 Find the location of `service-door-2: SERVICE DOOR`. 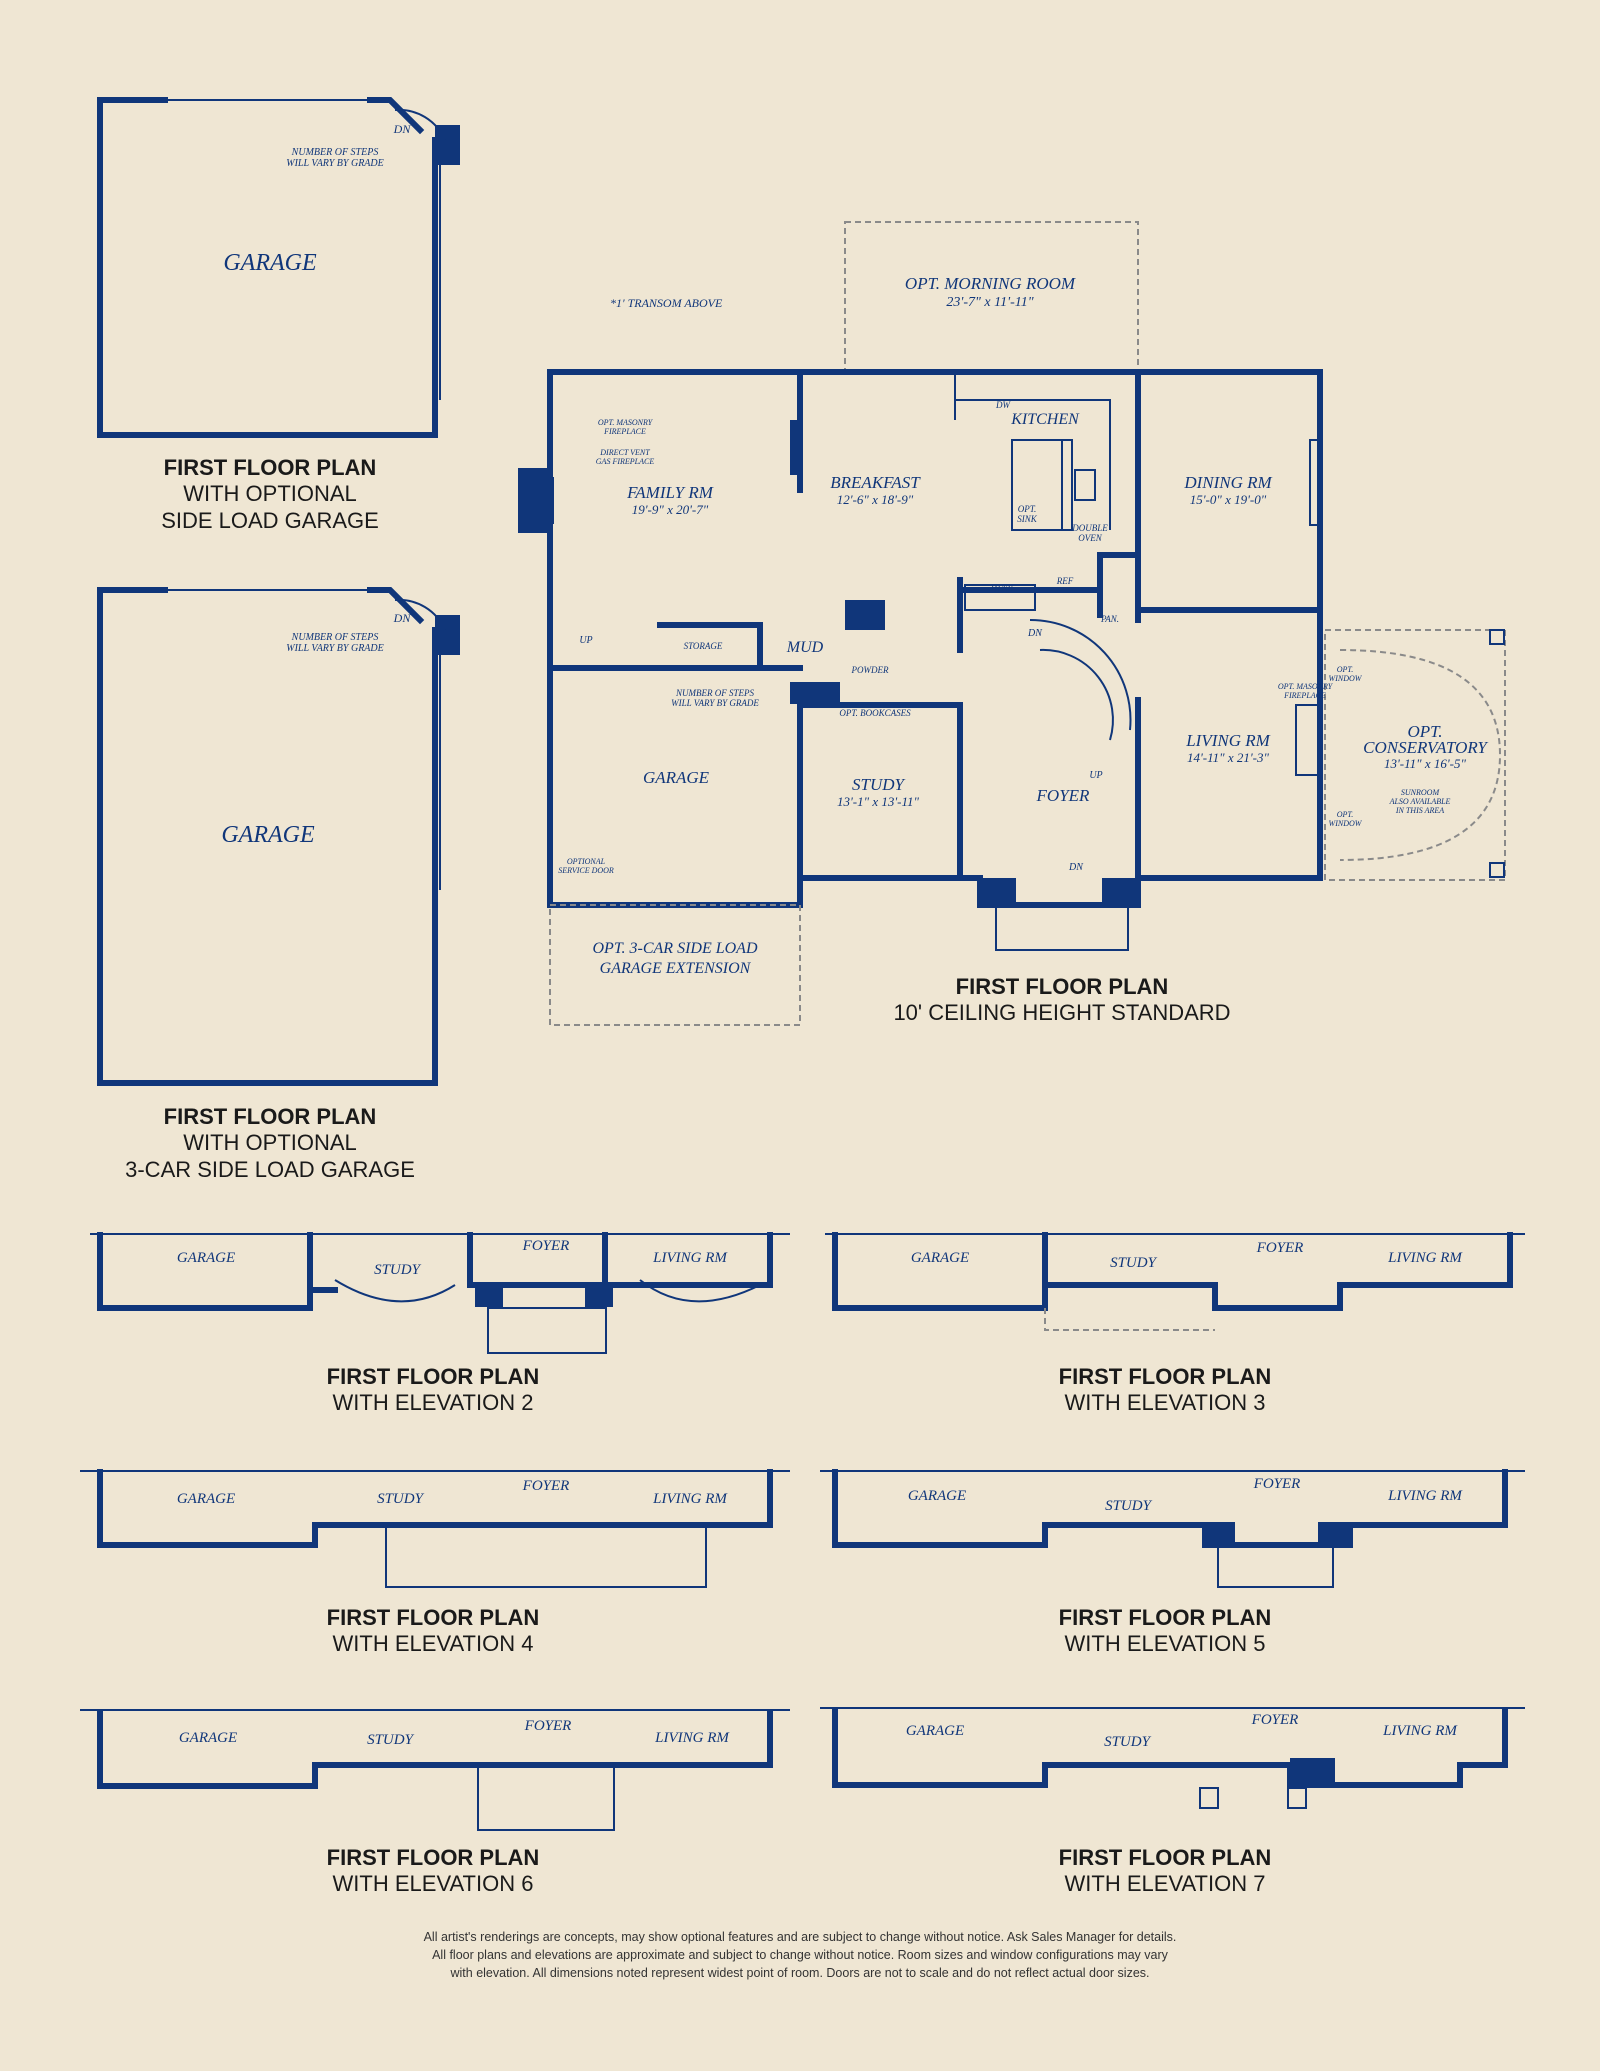

service-door-2: SERVICE DOOR is located at coordinates (586, 870).